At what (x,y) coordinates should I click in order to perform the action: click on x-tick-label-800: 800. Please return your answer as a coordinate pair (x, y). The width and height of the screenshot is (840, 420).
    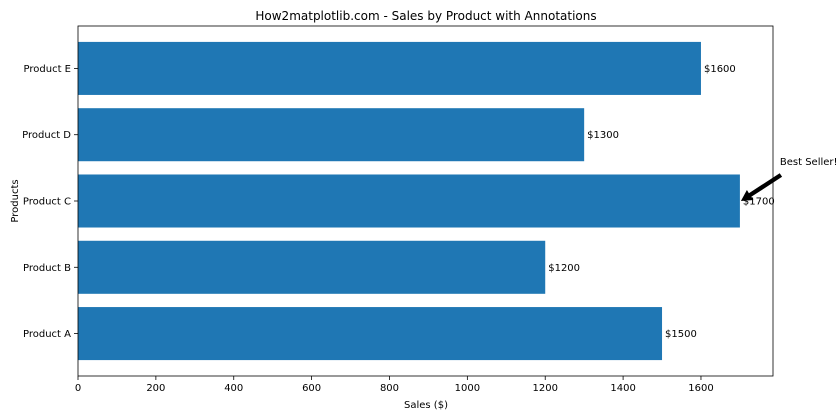
    Looking at the image, I should click on (389, 388).